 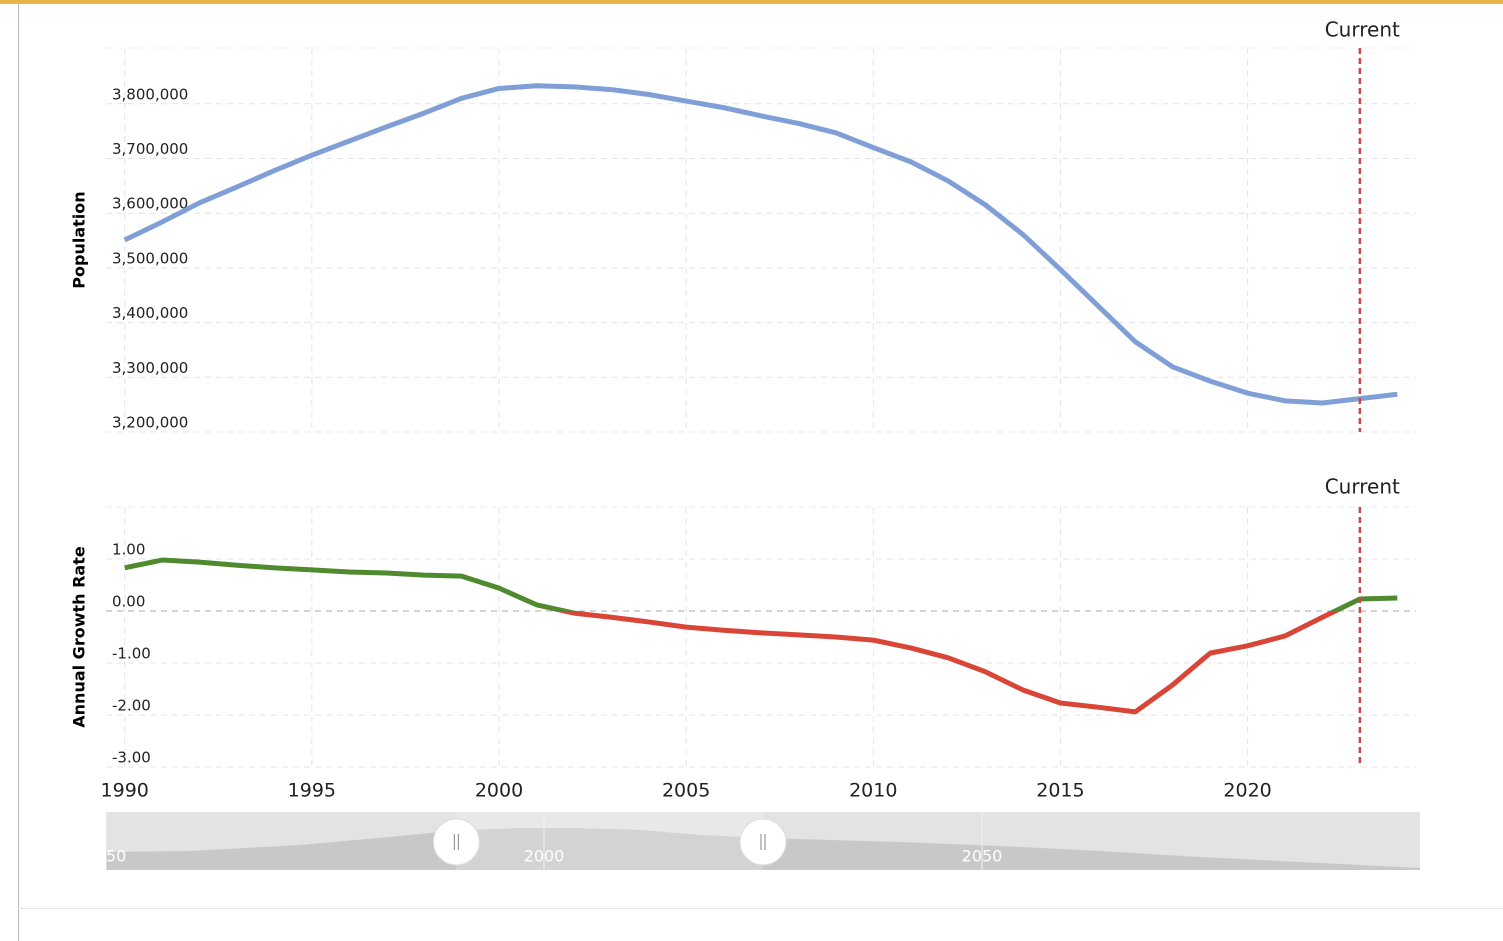 I want to click on x-tick-label: 2010, so click(x=873, y=791).